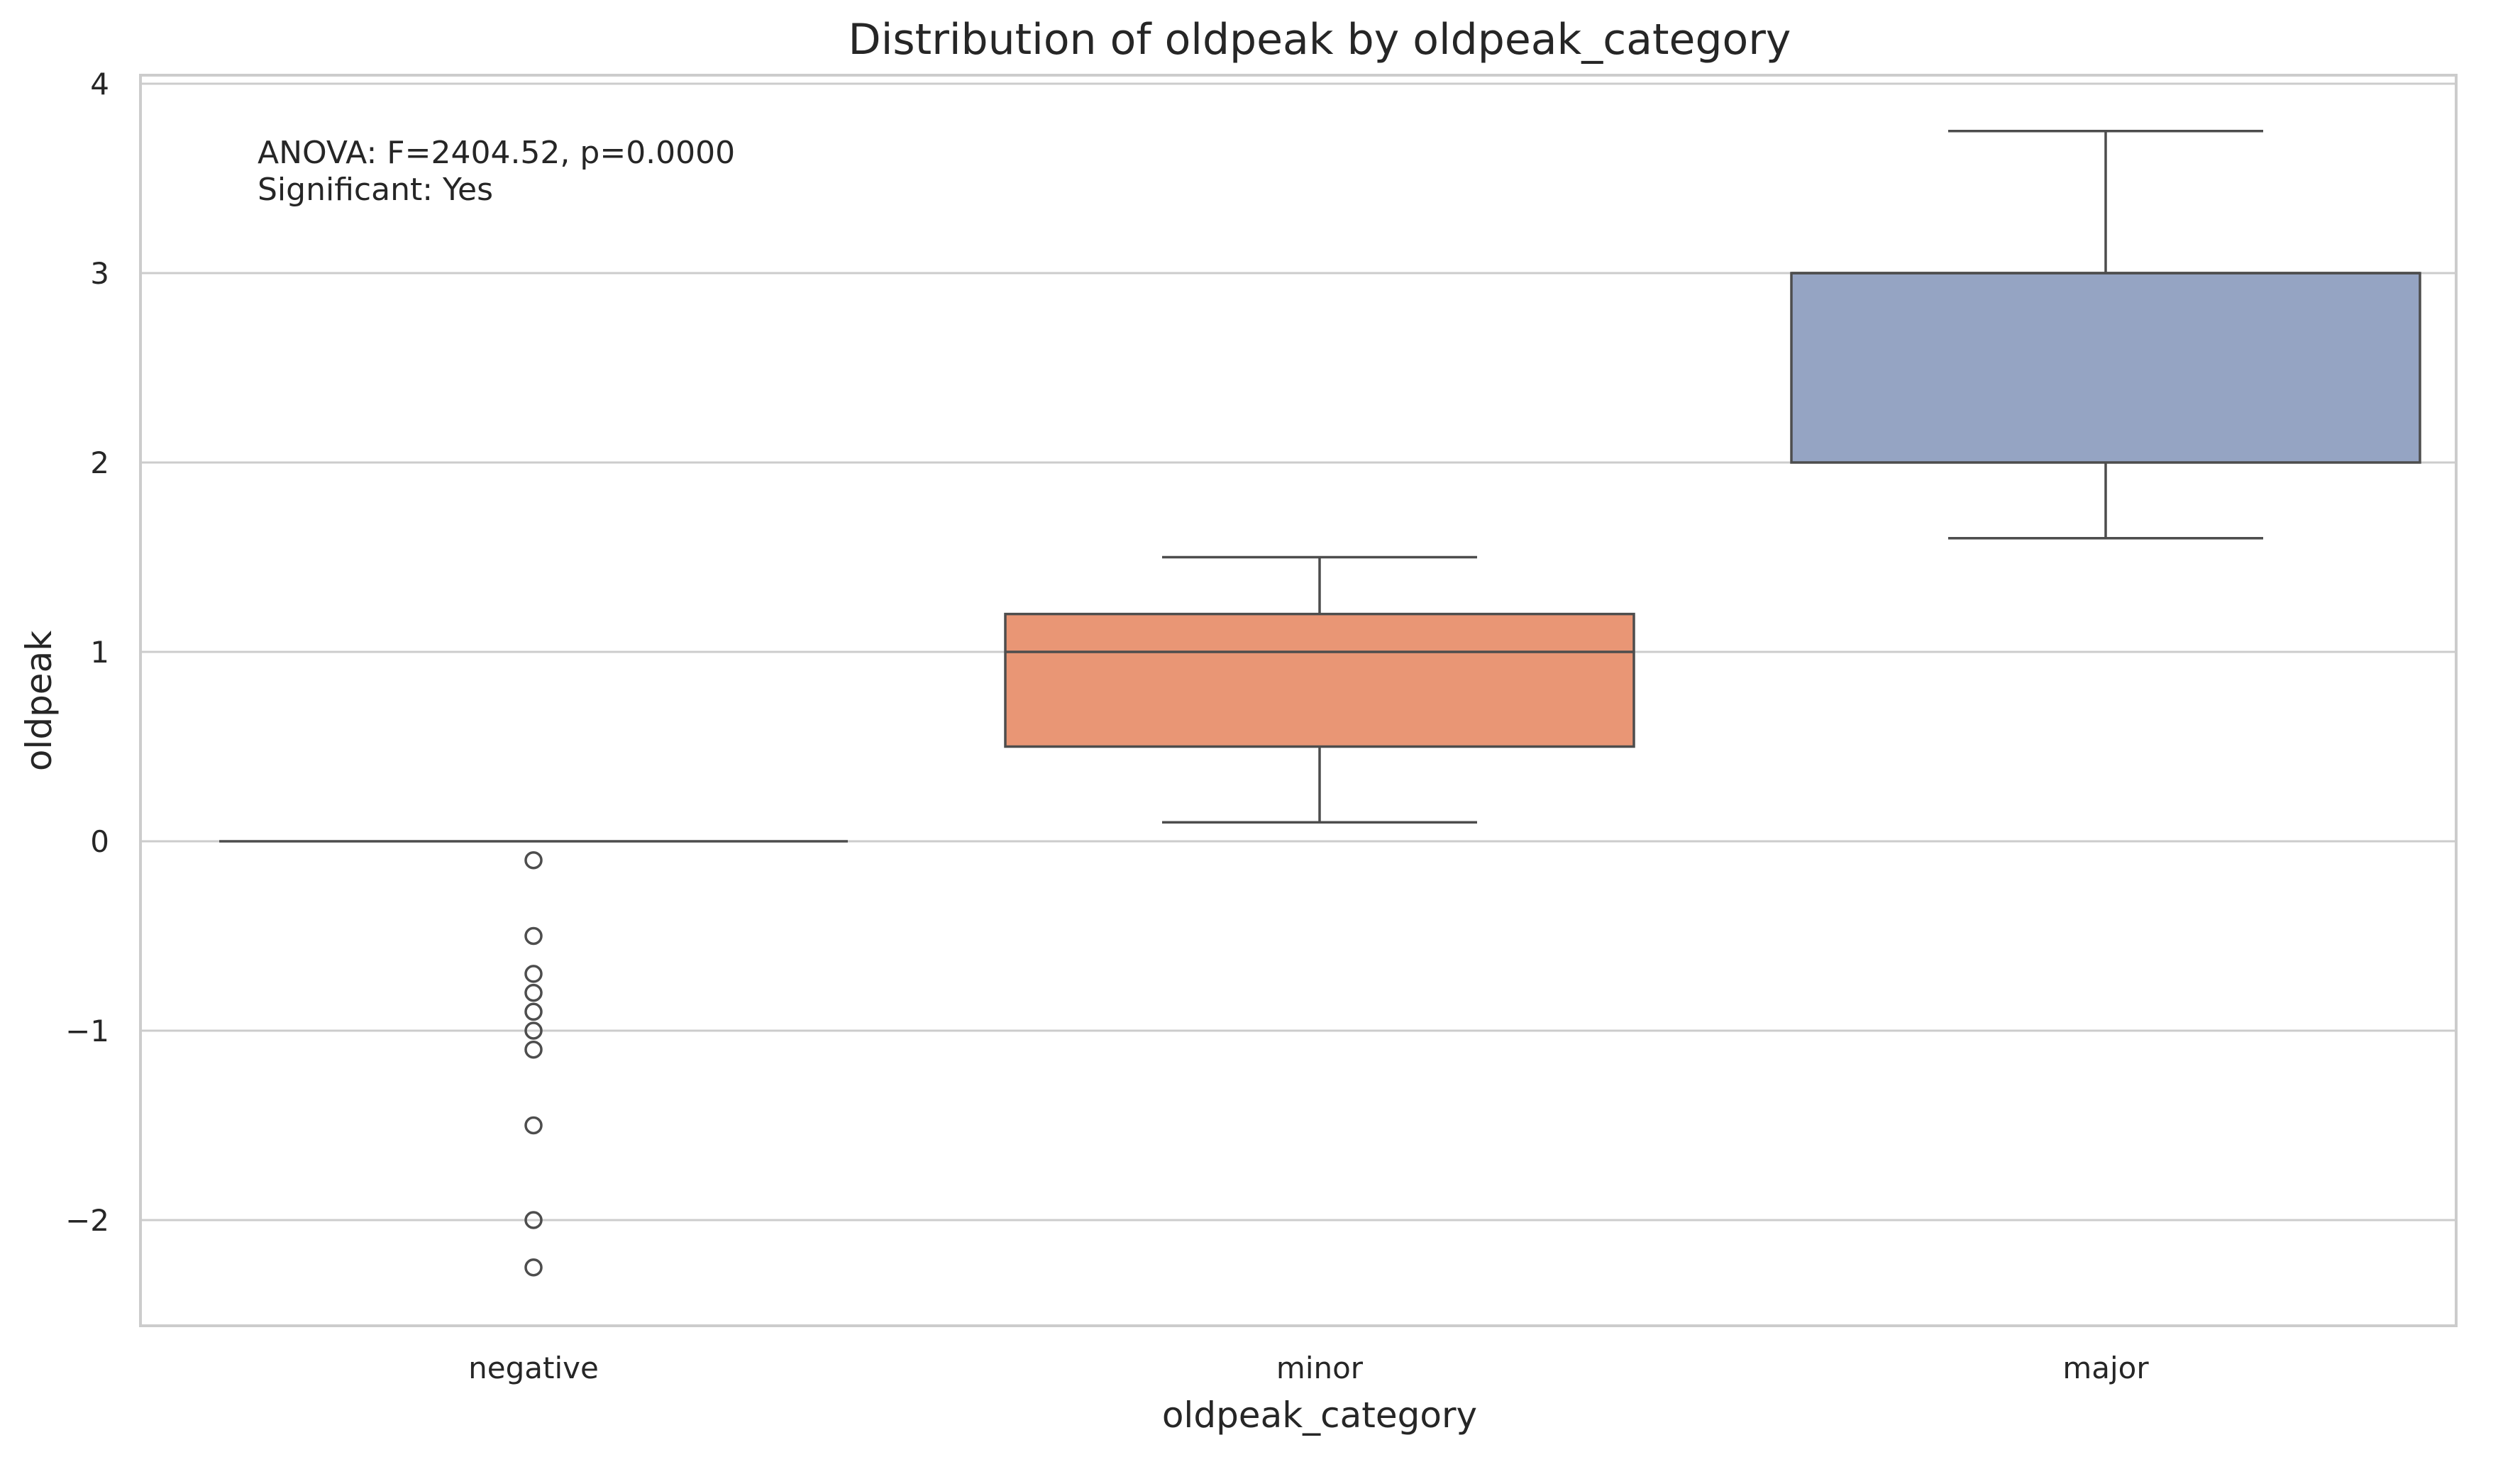 This screenshot has width=2520, height=1457. What do you see at coordinates (99, 273) in the screenshot?
I see `y-tick-label: 3` at bounding box center [99, 273].